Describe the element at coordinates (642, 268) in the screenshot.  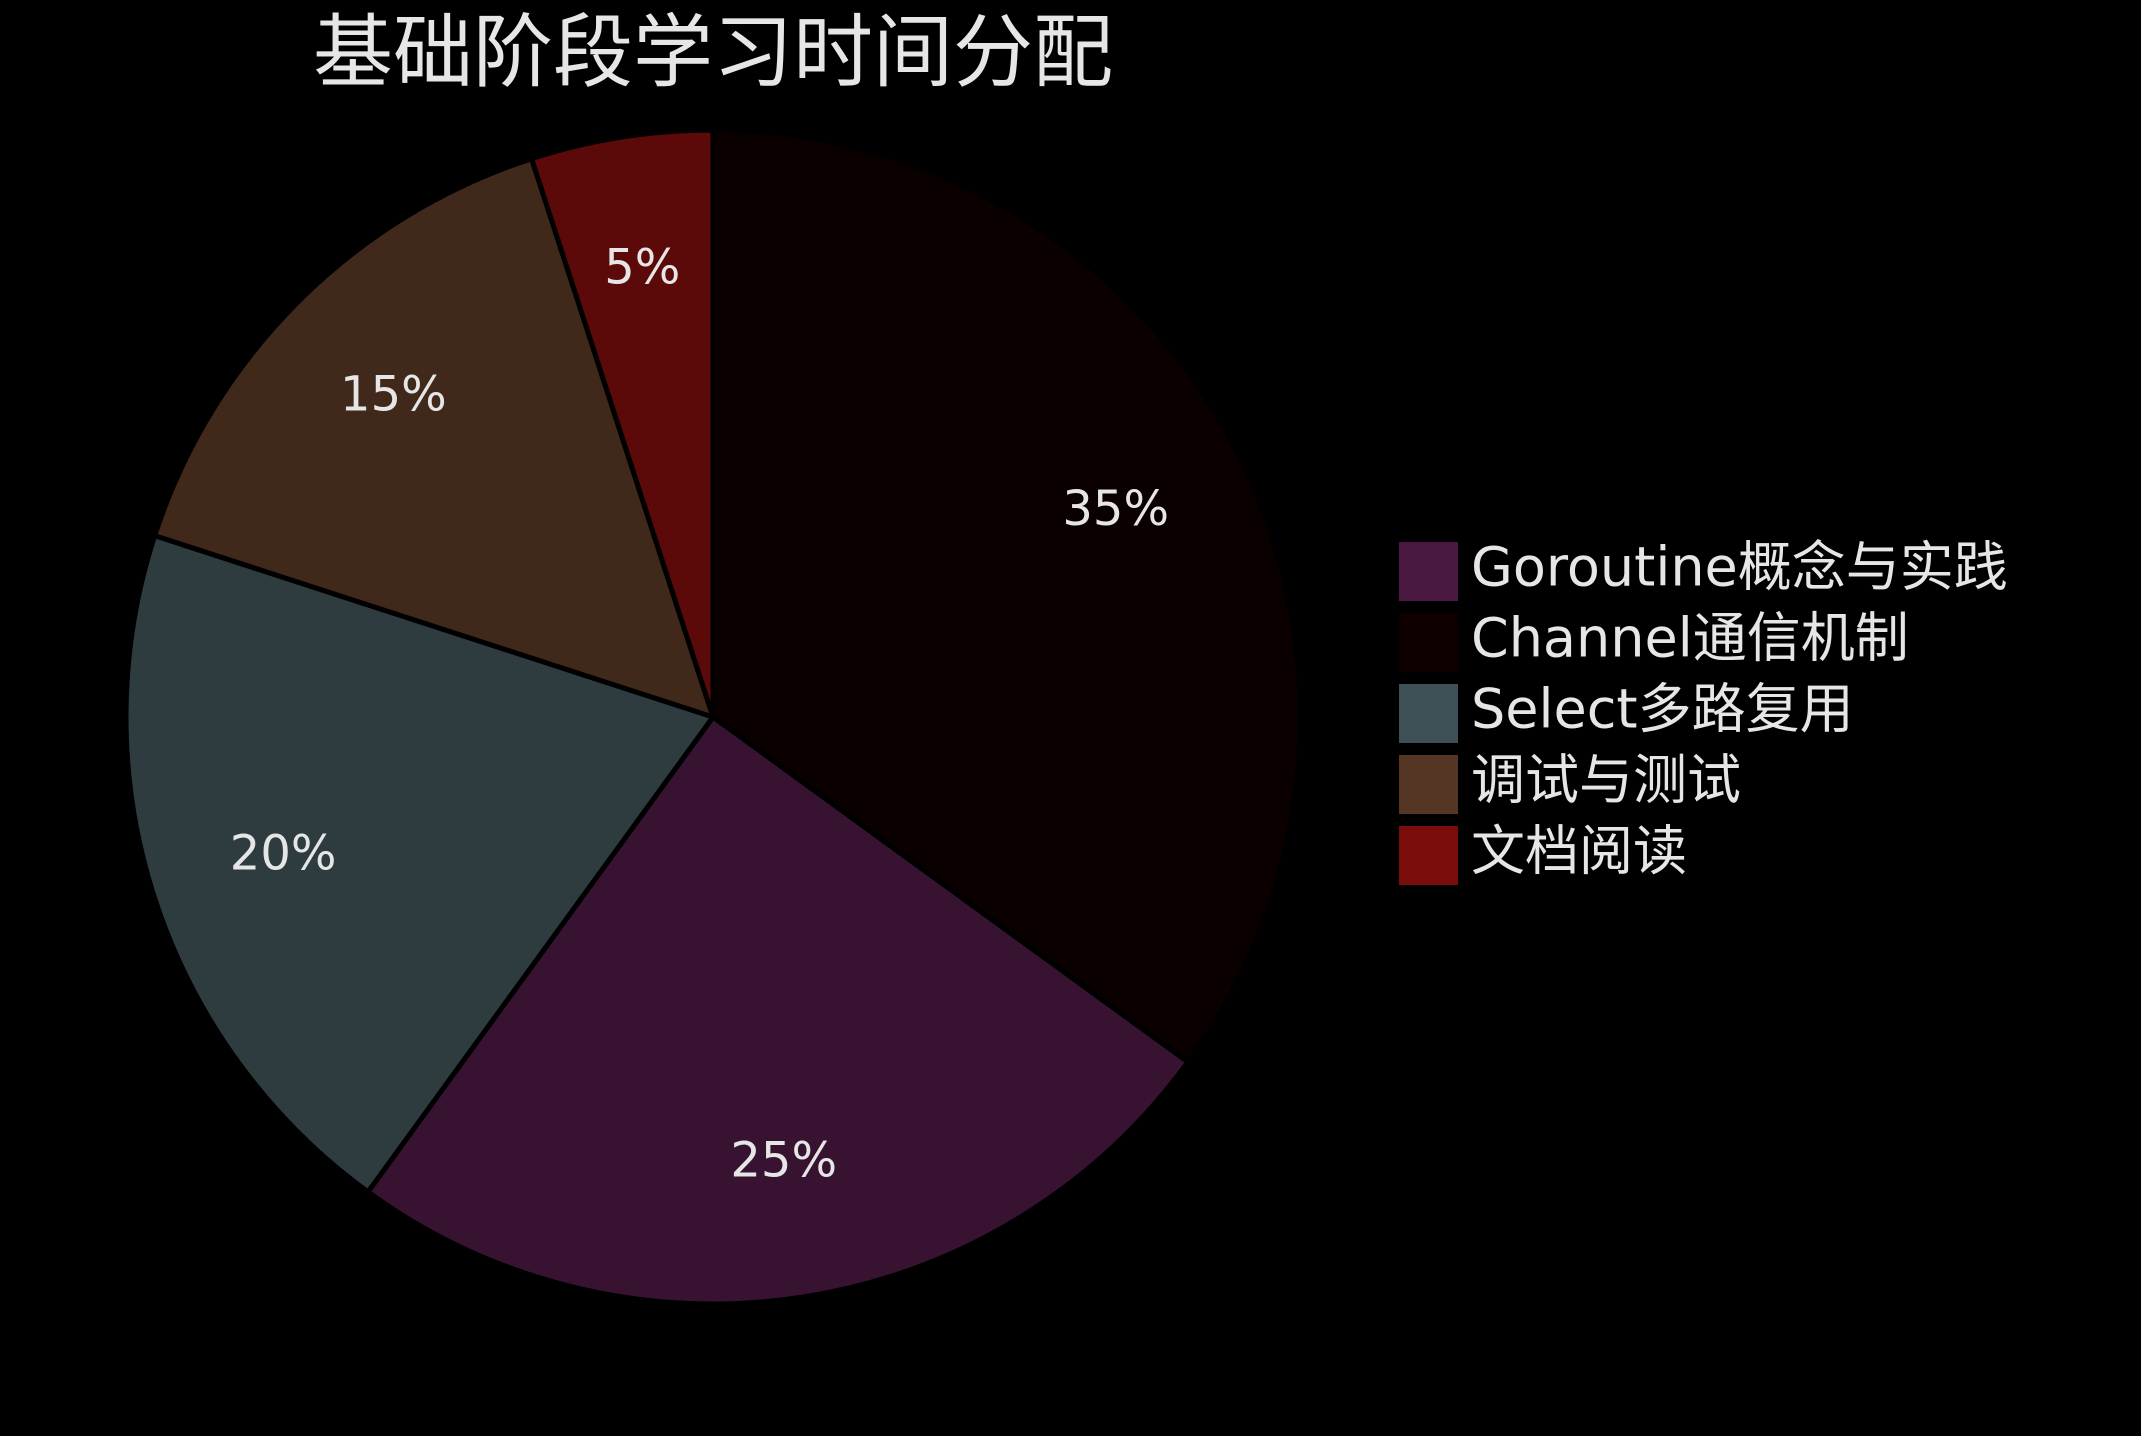
I see `slice-label: 5%` at that location.